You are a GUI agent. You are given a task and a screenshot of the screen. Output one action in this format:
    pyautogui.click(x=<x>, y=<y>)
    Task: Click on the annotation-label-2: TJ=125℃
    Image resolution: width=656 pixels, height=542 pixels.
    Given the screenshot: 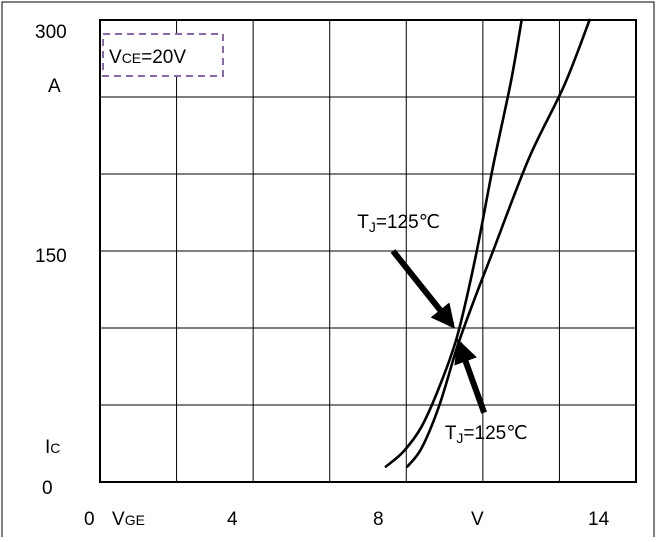 What is the action you would take?
    pyautogui.click(x=486, y=434)
    